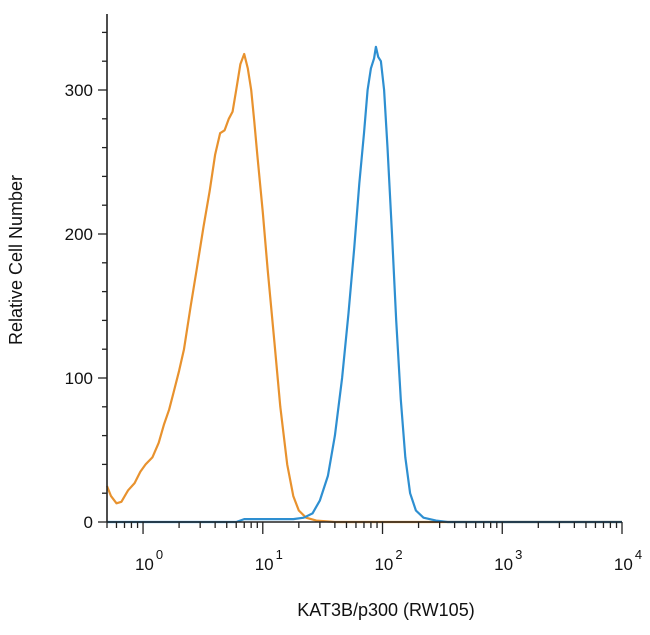  Describe the element at coordinates (398, 554) in the screenshot. I see `x-tick-exponent: 2` at that location.